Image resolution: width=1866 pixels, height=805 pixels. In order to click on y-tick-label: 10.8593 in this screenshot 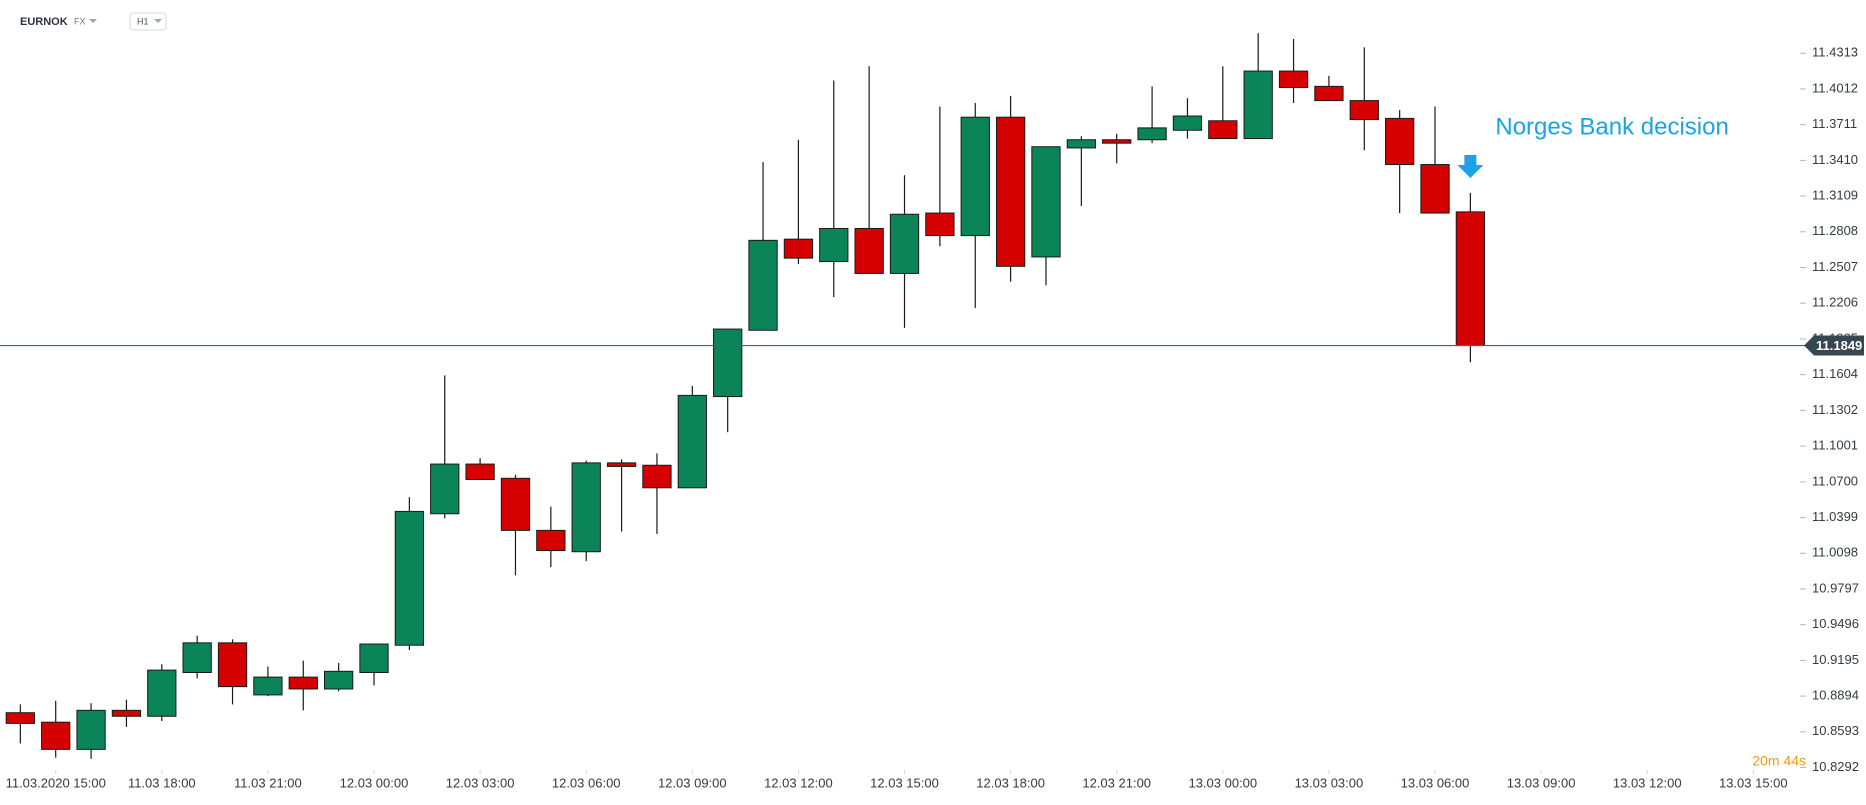, I will do `click(1835, 730)`.